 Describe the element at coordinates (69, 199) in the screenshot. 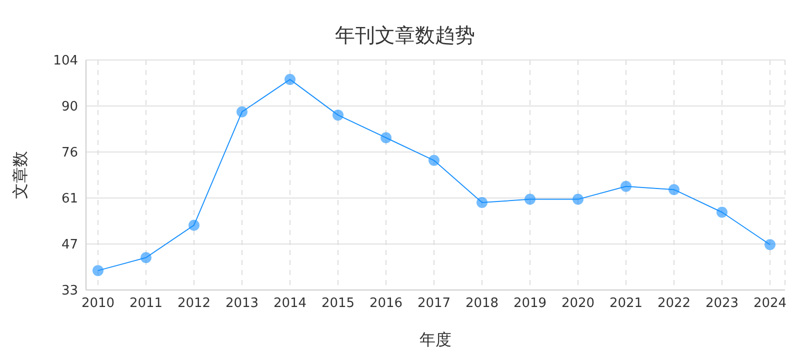

I see `y-tick-label: 61` at that location.